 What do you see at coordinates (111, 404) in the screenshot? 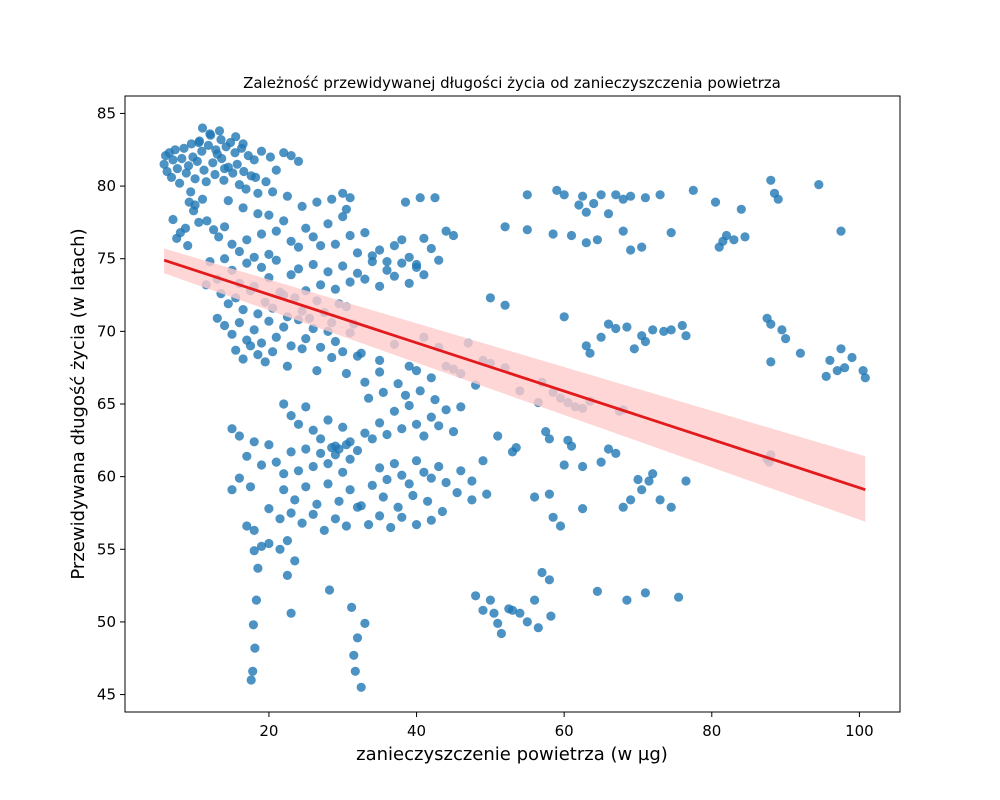
I see `y-axis: 45 50 55 60 65 70 75 80 85` at bounding box center [111, 404].